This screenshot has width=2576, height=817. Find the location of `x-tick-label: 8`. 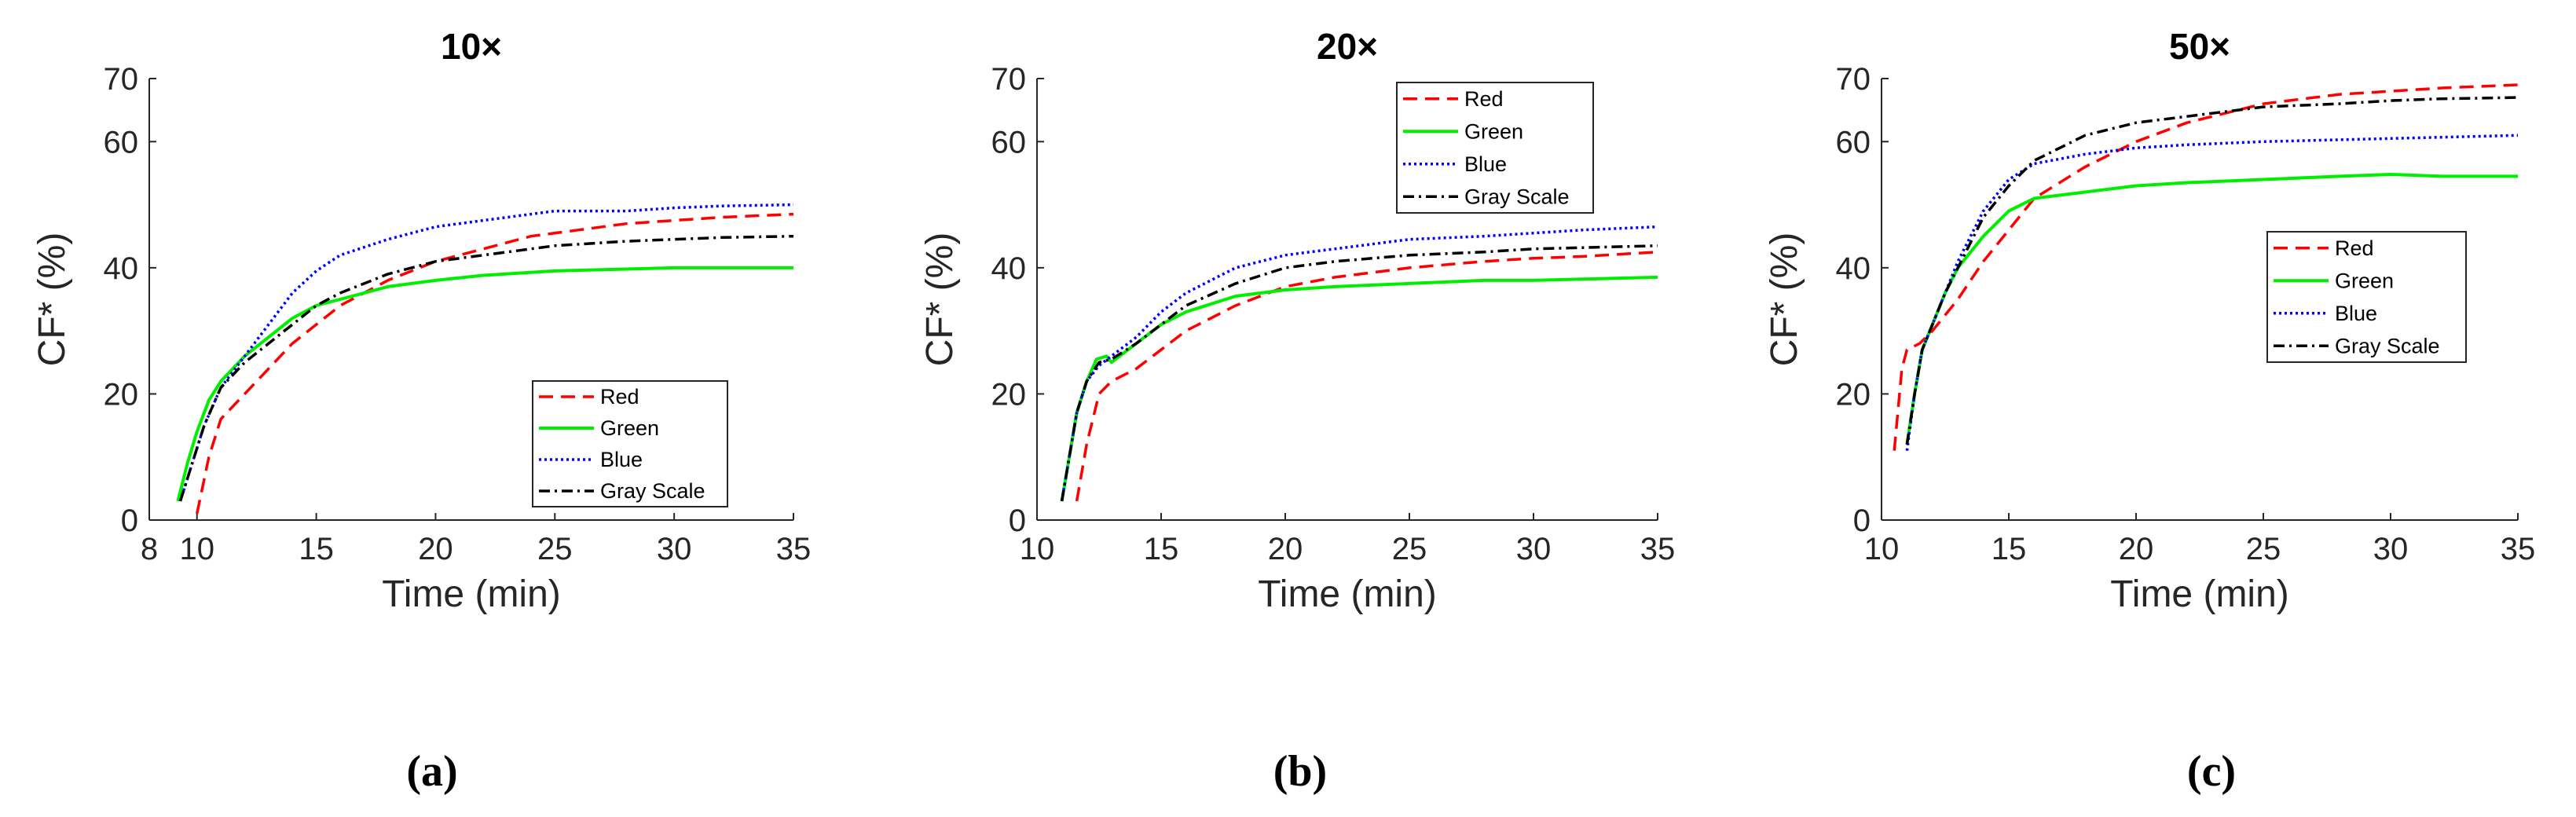

x-tick-label: 8 is located at coordinates (149, 549).